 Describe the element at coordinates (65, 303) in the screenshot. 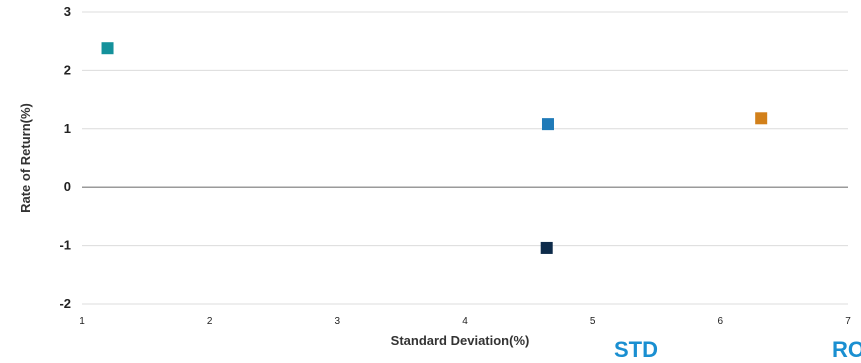

I see `y-tick-label: -2` at that location.